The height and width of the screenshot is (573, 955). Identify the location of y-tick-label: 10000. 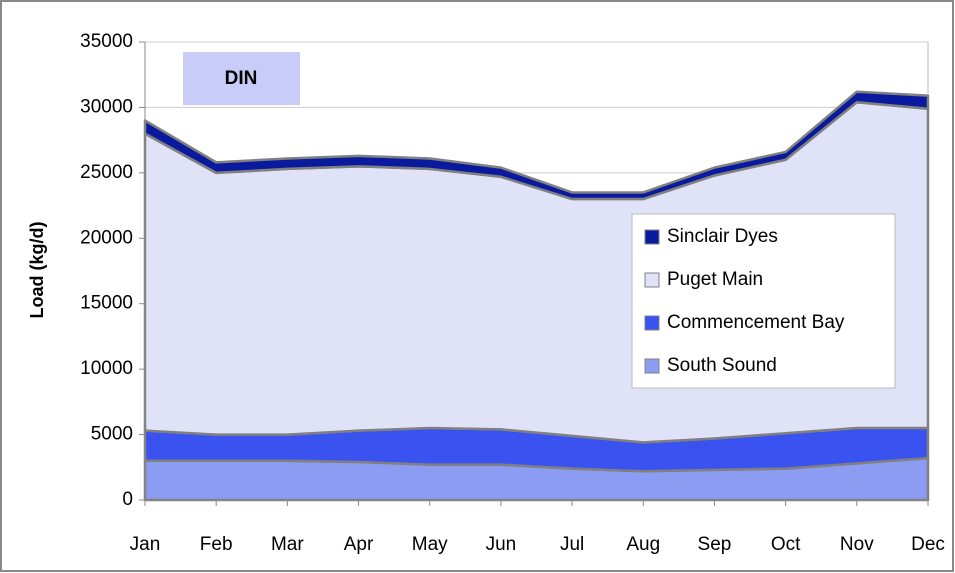
(106, 368).